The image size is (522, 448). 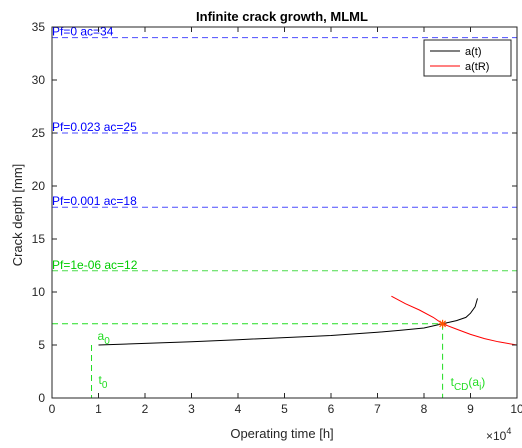 What do you see at coordinates (508, 431) in the screenshot?
I see `x-multiplier-exp: 4` at bounding box center [508, 431].